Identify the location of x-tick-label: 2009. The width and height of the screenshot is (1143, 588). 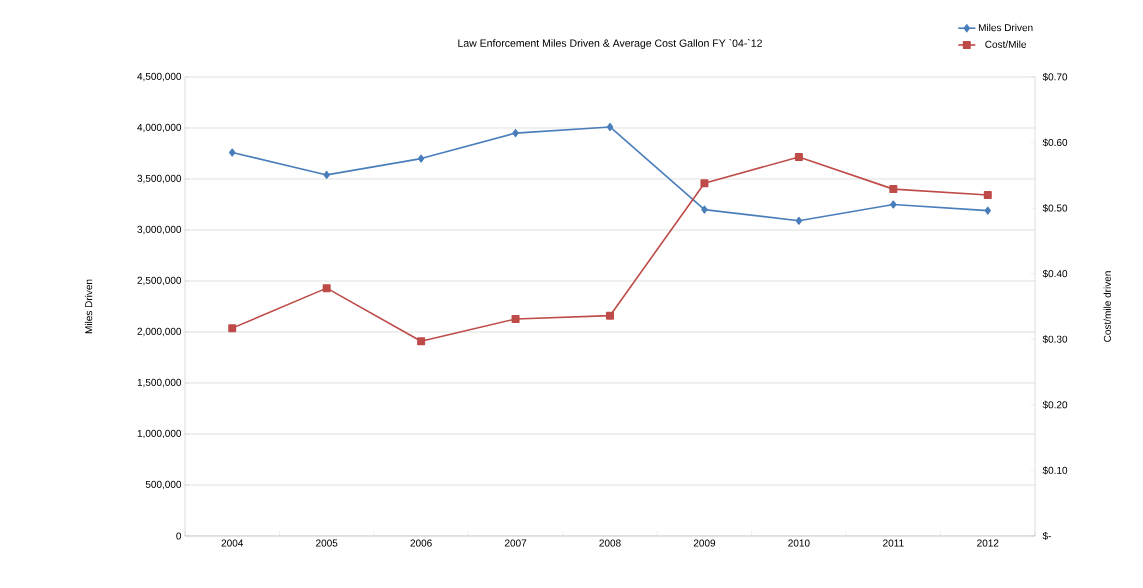
(704, 543).